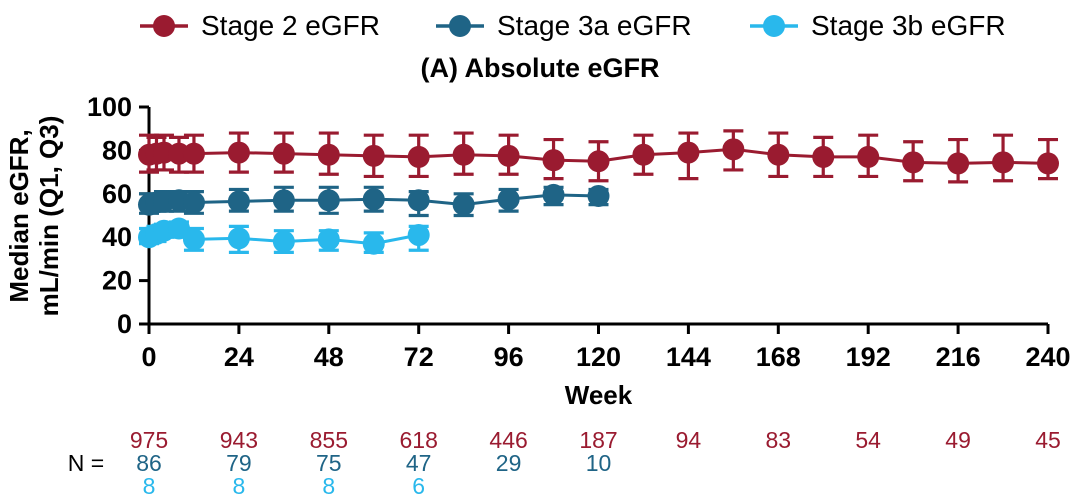 The image size is (1080, 503). I want to click on svg-text: 618, so click(419, 440).